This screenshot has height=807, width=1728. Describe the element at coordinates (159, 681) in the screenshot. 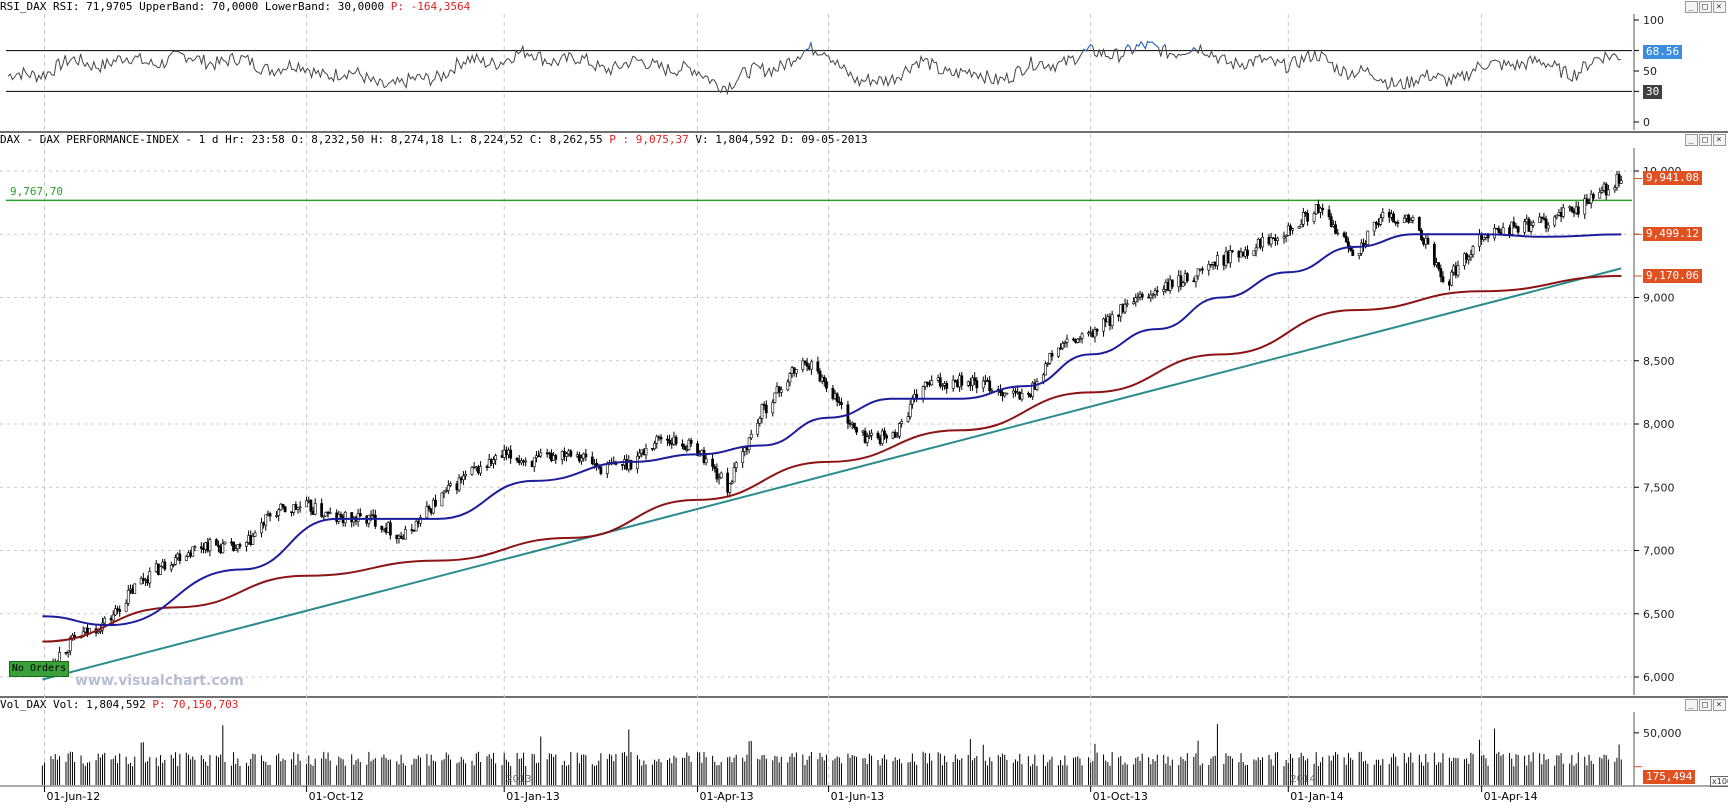

I see `watermark: www.visualchart.com` at that location.